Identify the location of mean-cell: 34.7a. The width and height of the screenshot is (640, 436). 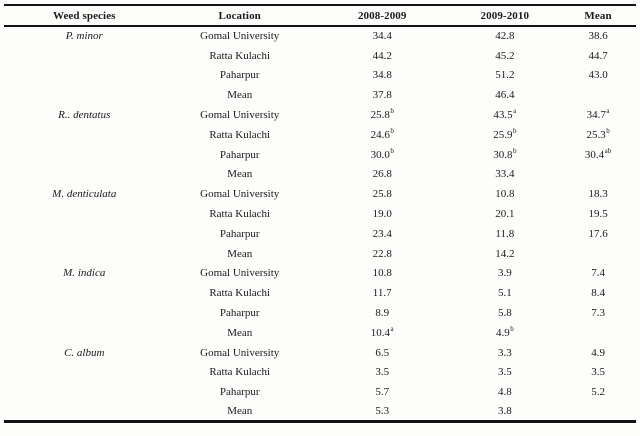
(598, 114).